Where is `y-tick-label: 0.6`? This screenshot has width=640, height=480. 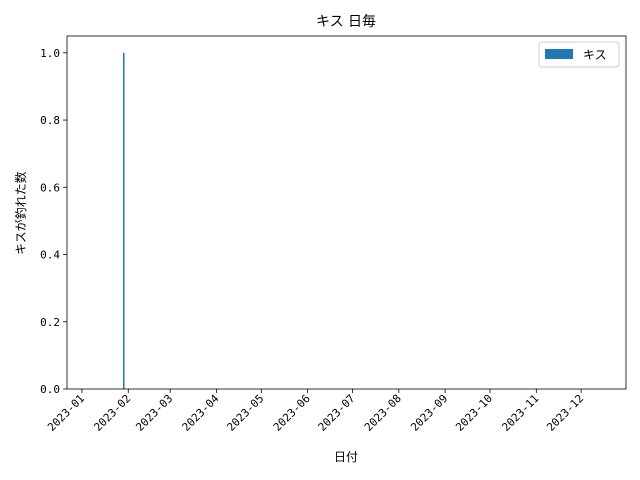
y-tick-label: 0.6 is located at coordinates (50, 187).